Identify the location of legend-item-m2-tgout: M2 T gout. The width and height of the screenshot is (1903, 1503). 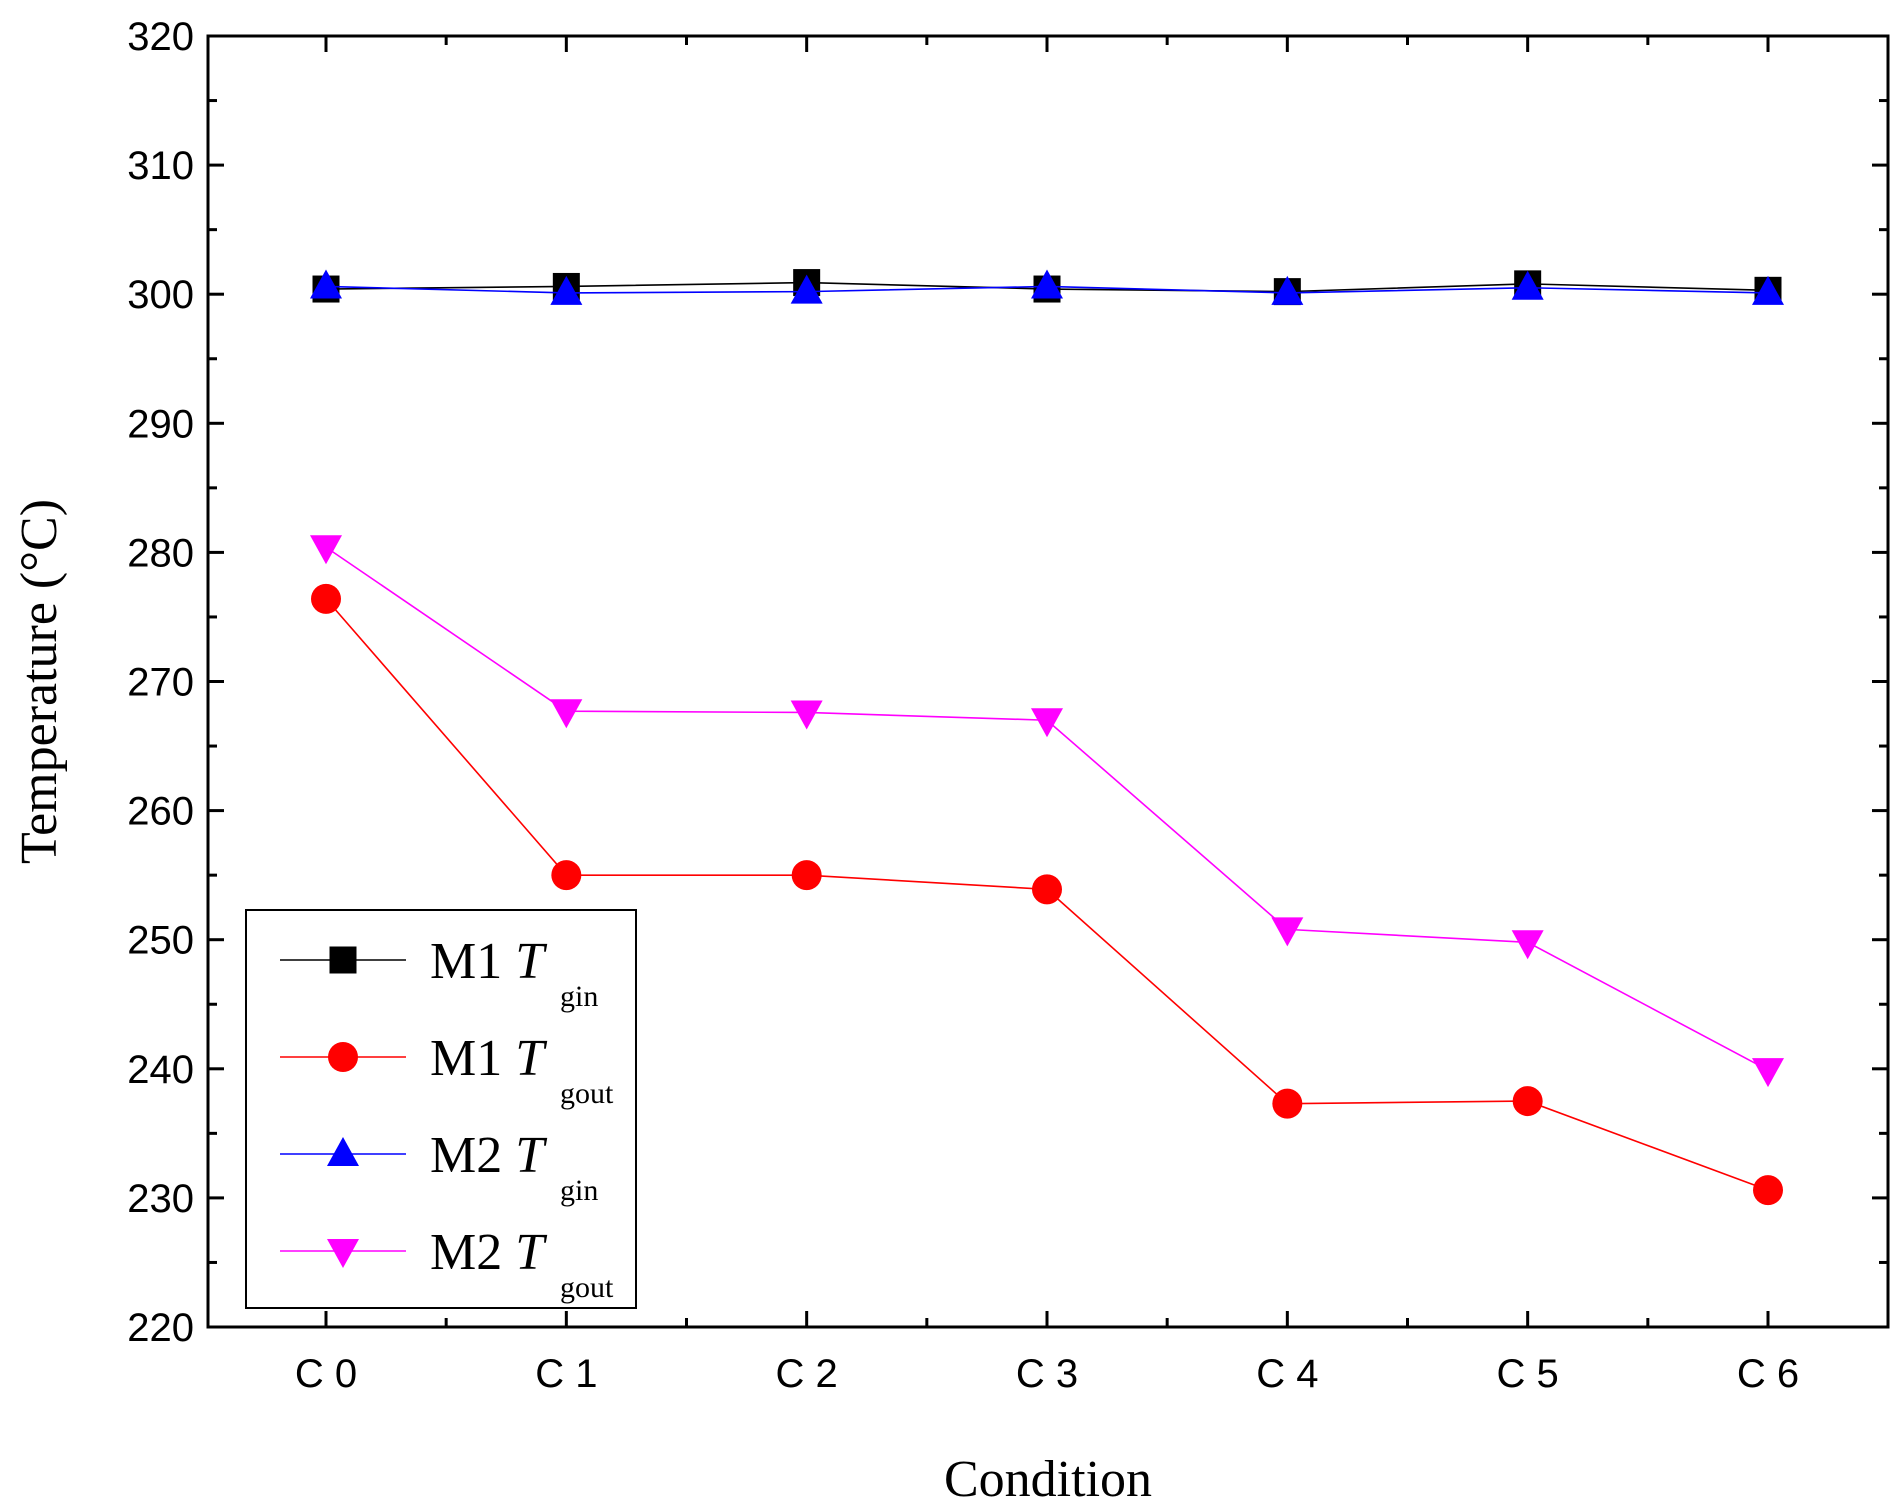
(447, 1264).